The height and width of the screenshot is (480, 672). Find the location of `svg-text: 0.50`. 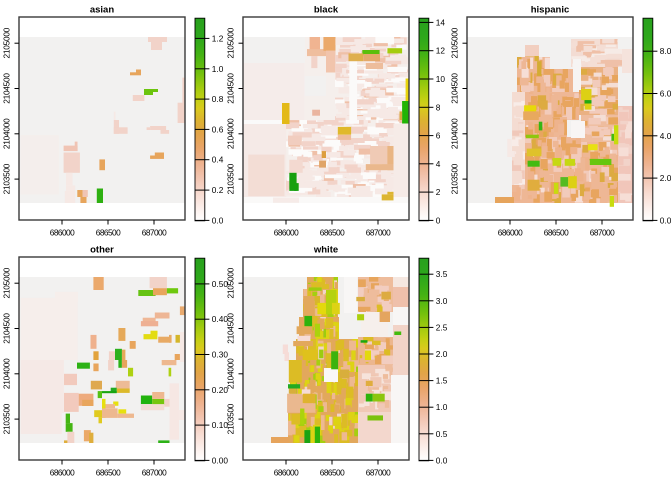

svg-text: 0.50 is located at coordinates (220, 284).